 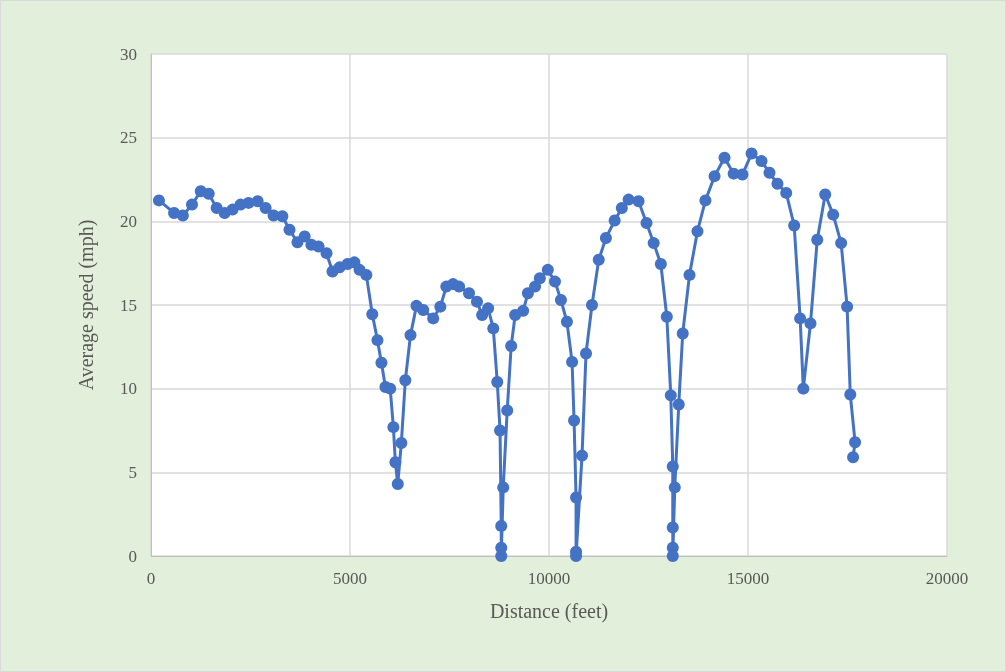 I want to click on x-tick-label: 0, so click(x=151, y=578).